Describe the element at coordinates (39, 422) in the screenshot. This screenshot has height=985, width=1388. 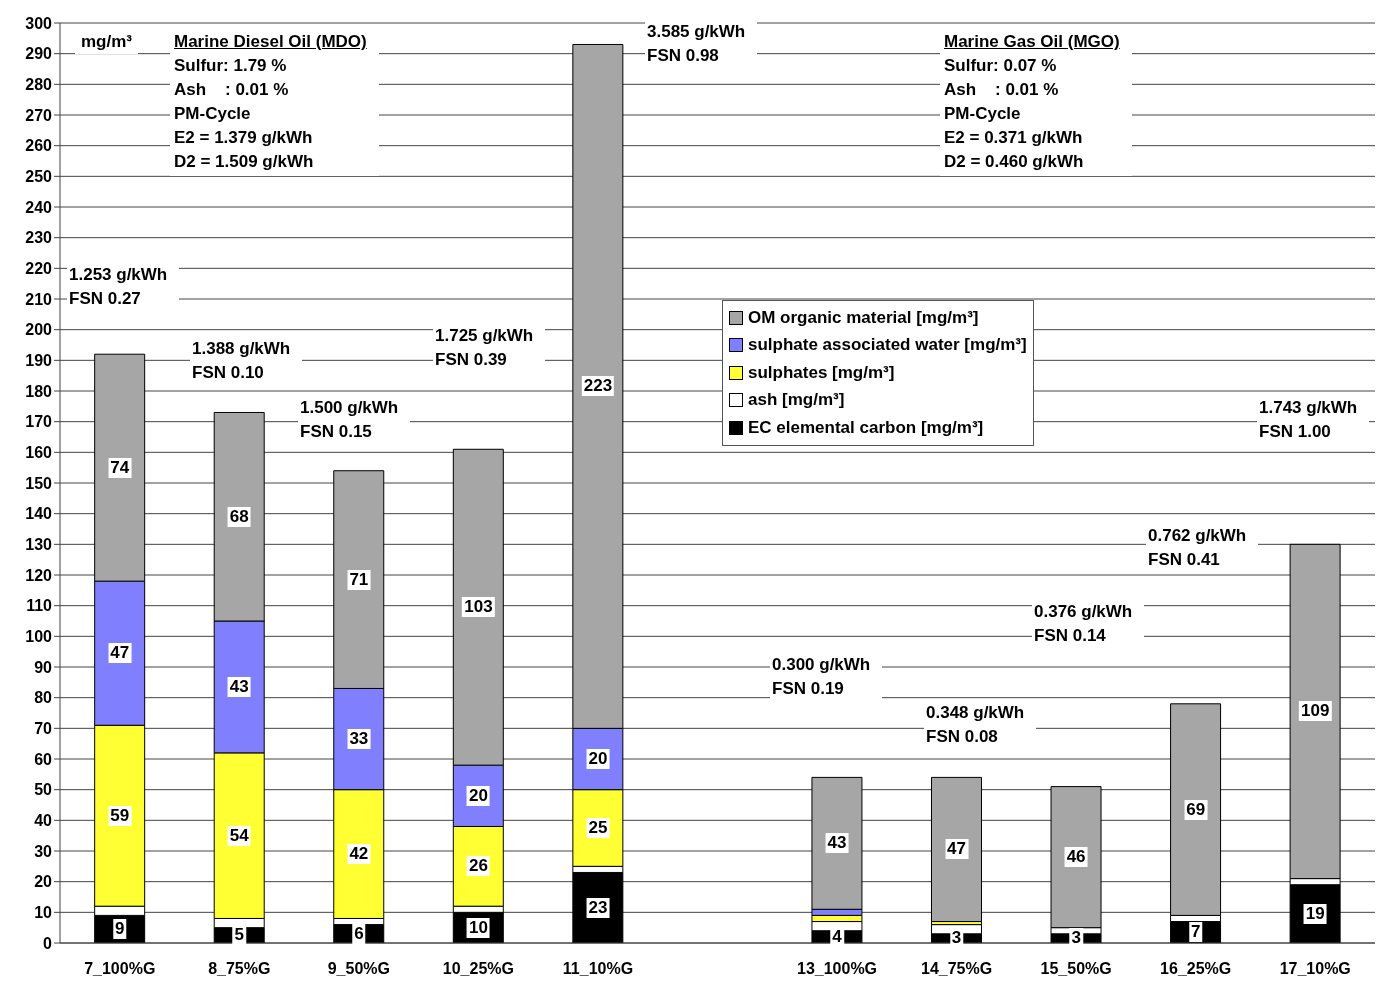
I see `y-tick-label: 170` at that location.